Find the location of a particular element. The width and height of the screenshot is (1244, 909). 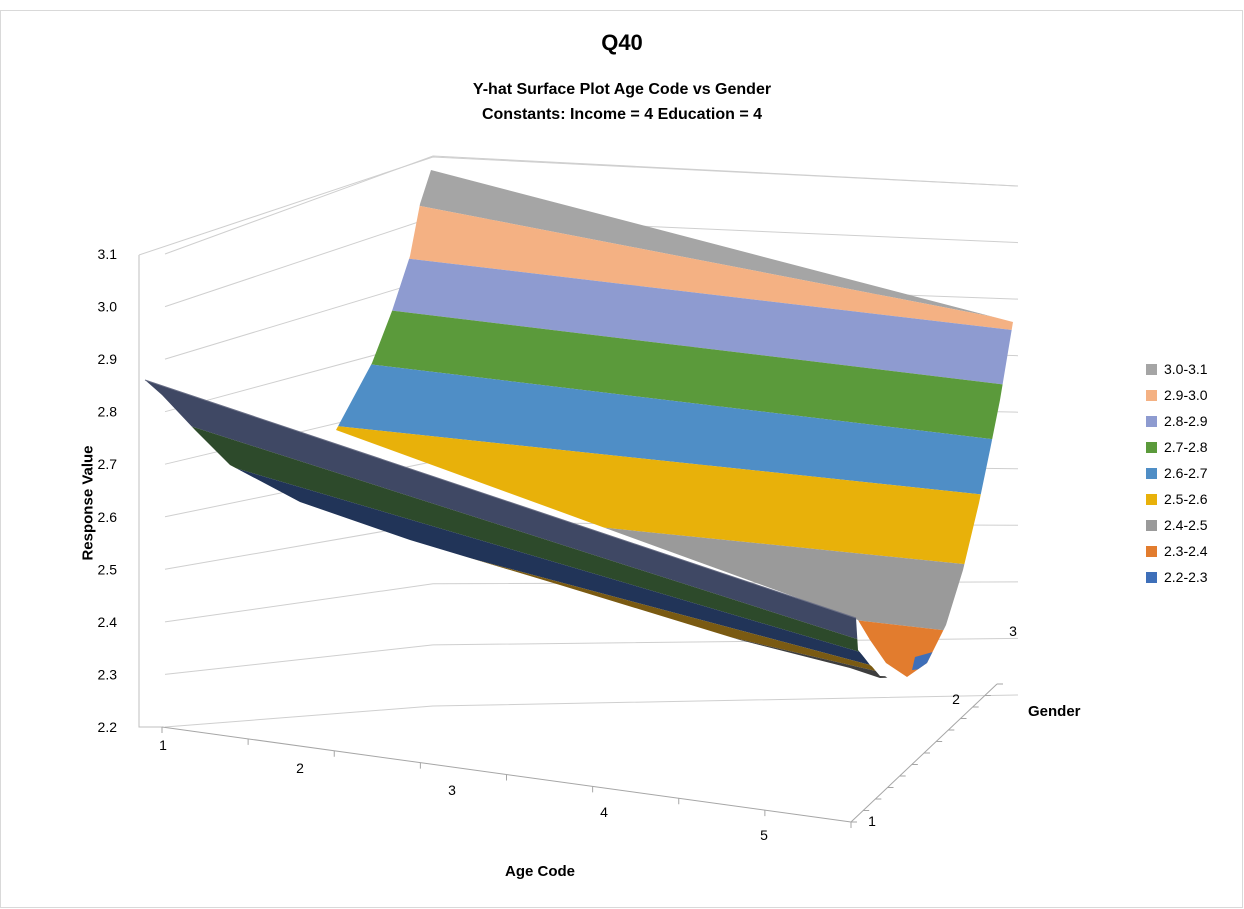

surface-band-2.5-2.6 is located at coordinates (666, 496).